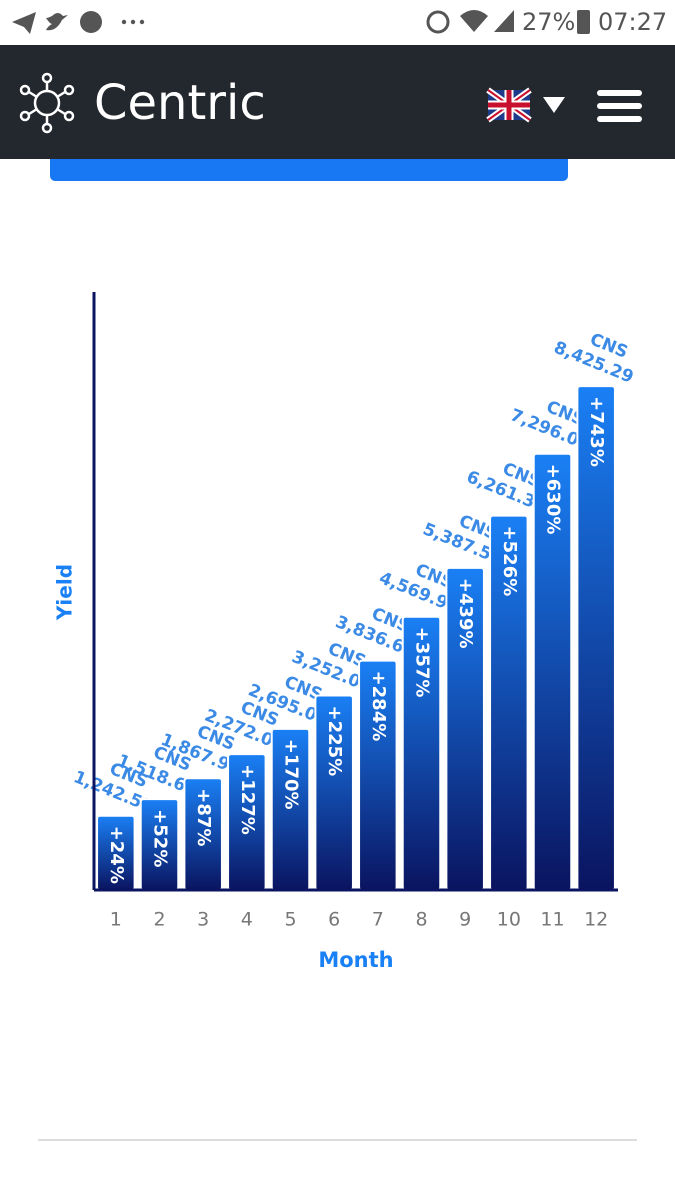 The image size is (675, 1204). What do you see at coordinates (378, 920) in the screenshot?
I see `x-tick-label: 7` at bounding box center [378, 920].